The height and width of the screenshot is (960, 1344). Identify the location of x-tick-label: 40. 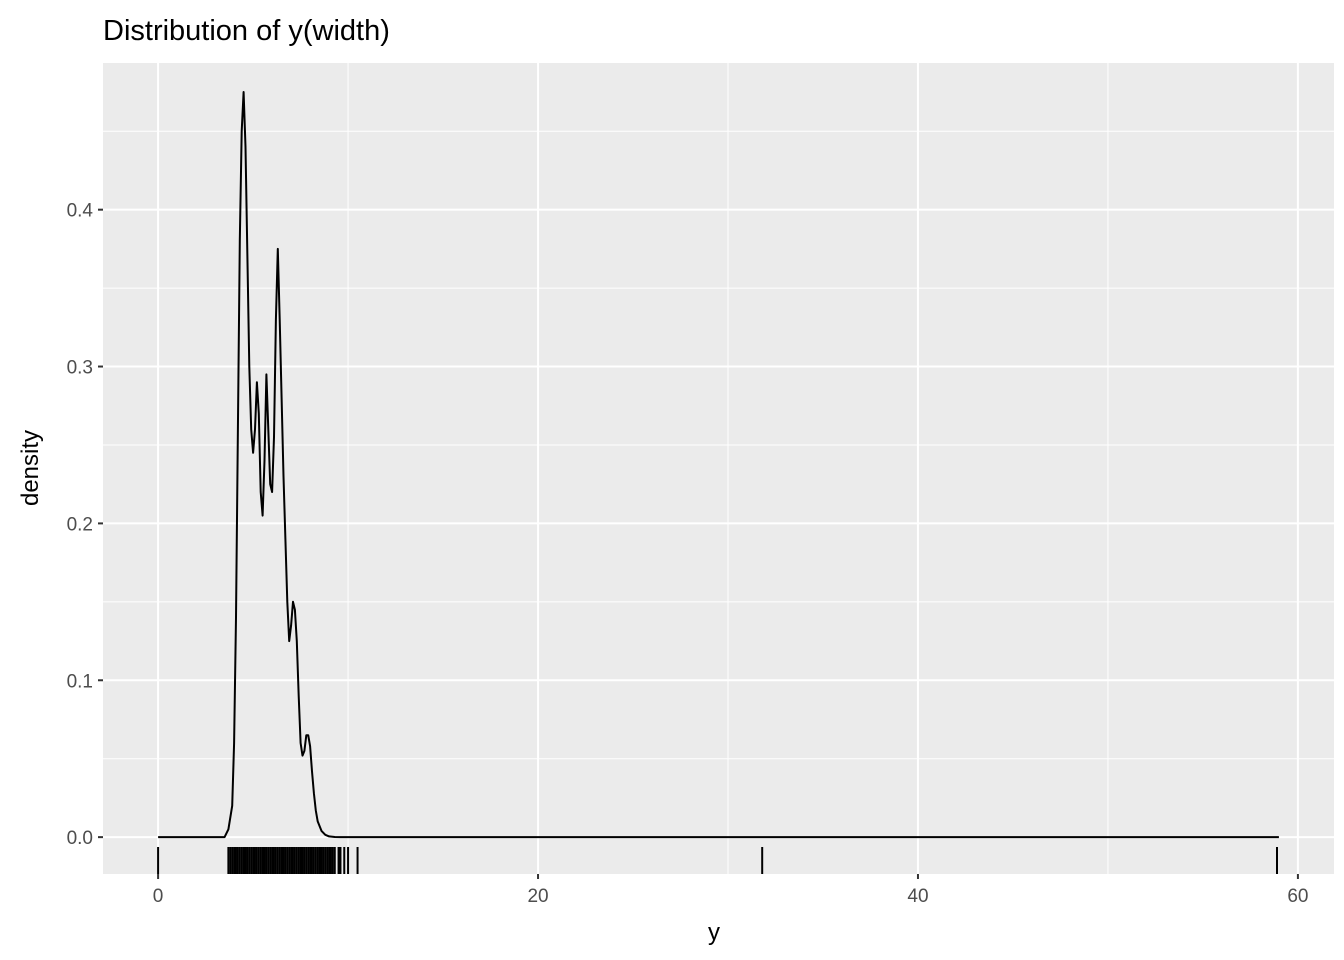
(917, 896).